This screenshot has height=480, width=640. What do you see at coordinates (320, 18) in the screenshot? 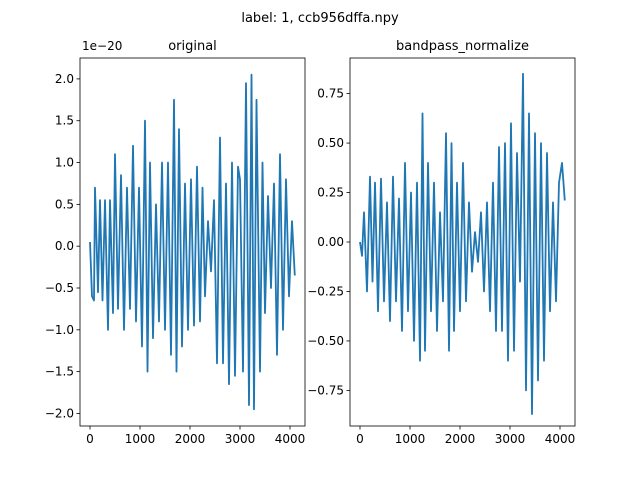
I see `figure-suptitle: label: 1, ccb956dffa.npy` at bounding box center [320, 18].